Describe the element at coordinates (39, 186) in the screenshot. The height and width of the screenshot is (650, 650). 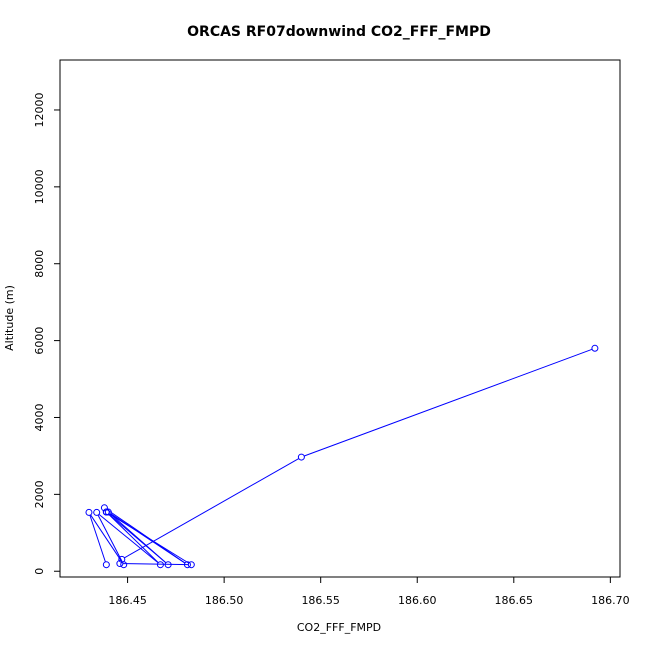
I see `y-tick-label: 10000` at that location.